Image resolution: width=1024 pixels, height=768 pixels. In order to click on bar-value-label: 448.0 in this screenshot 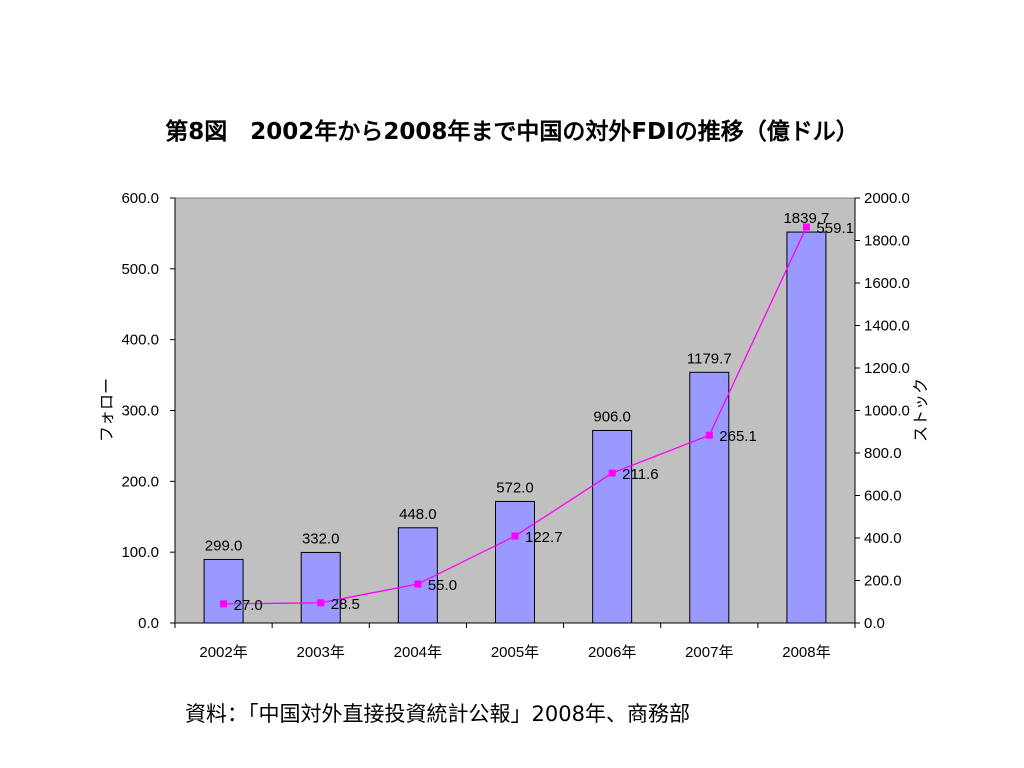, I will do `click(418, 514)`.